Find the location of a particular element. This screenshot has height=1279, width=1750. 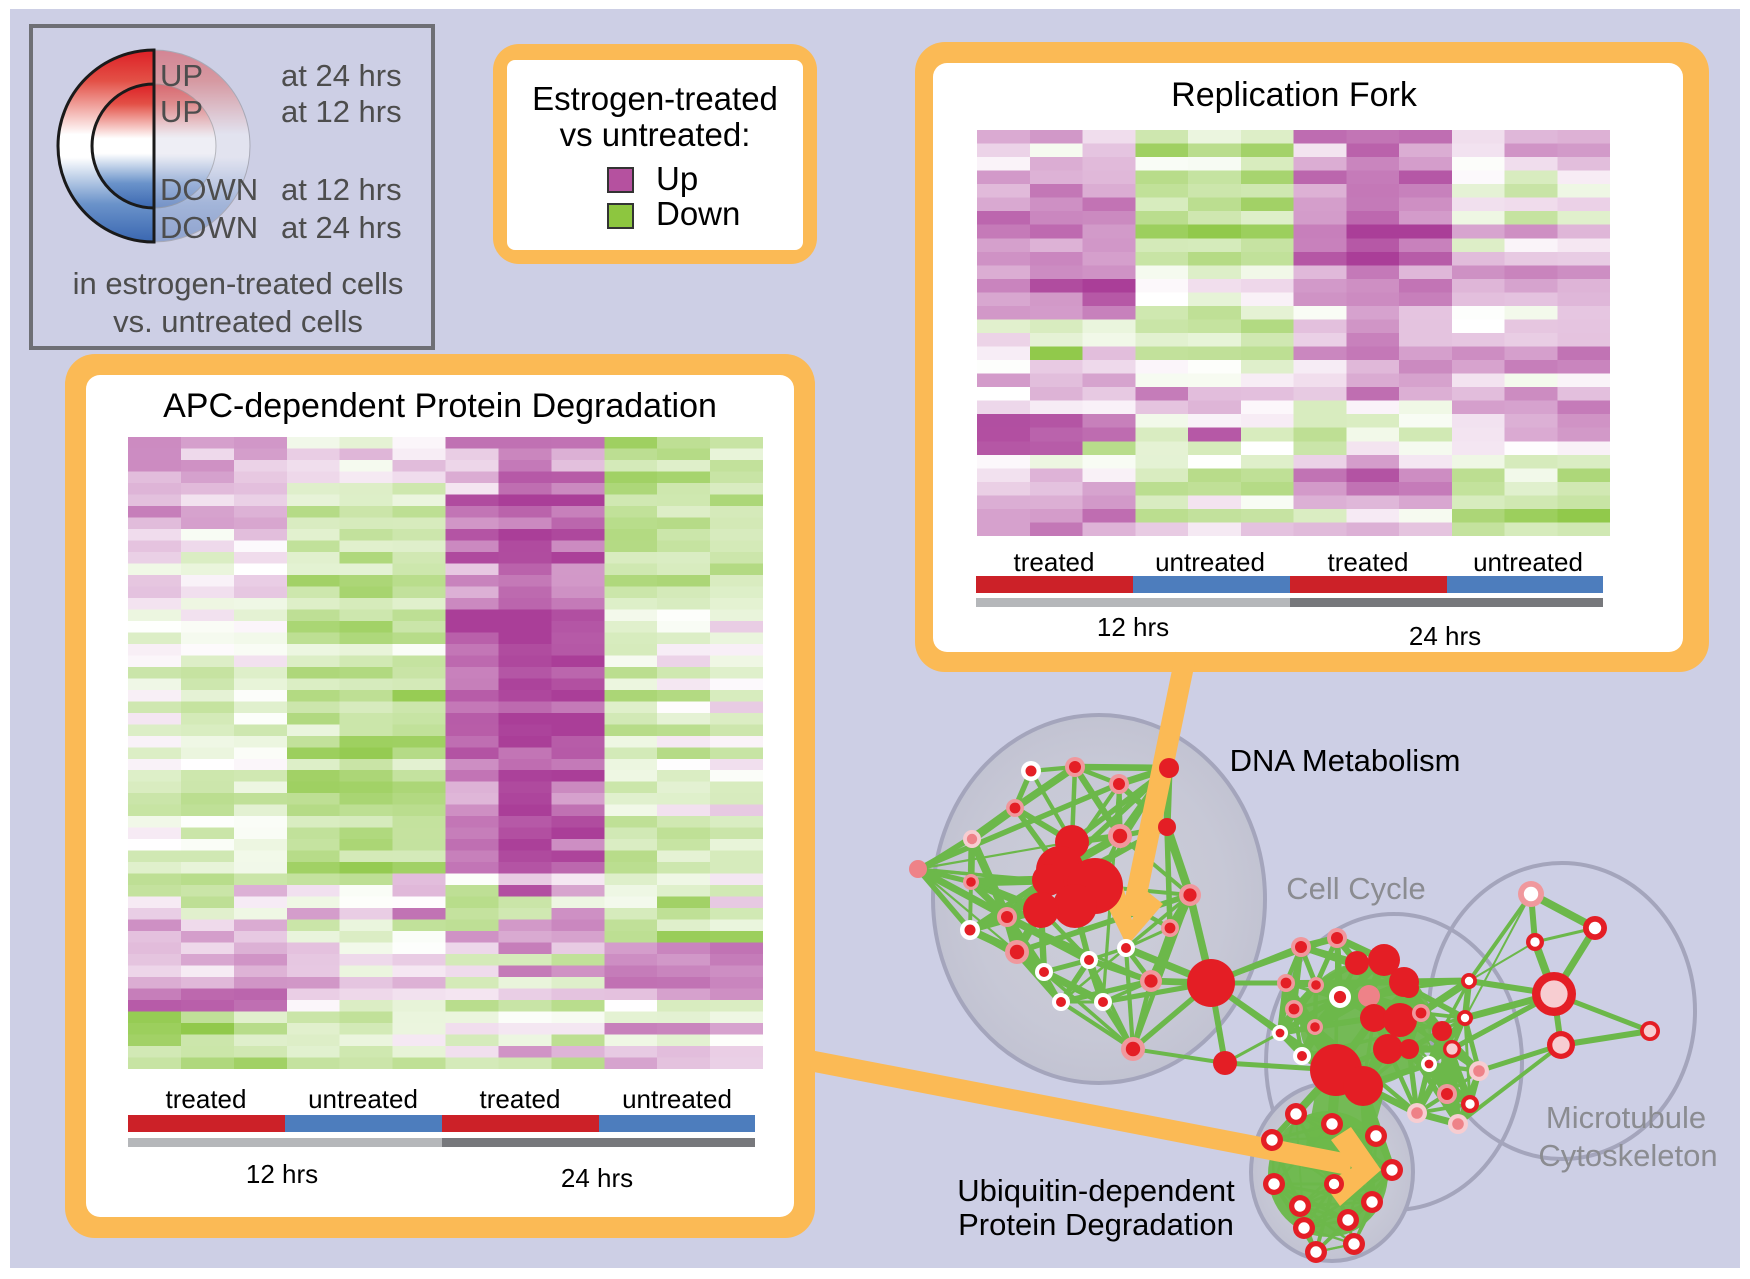

svg-text: DNA Metabolism is located at coordinates (1345, 760).